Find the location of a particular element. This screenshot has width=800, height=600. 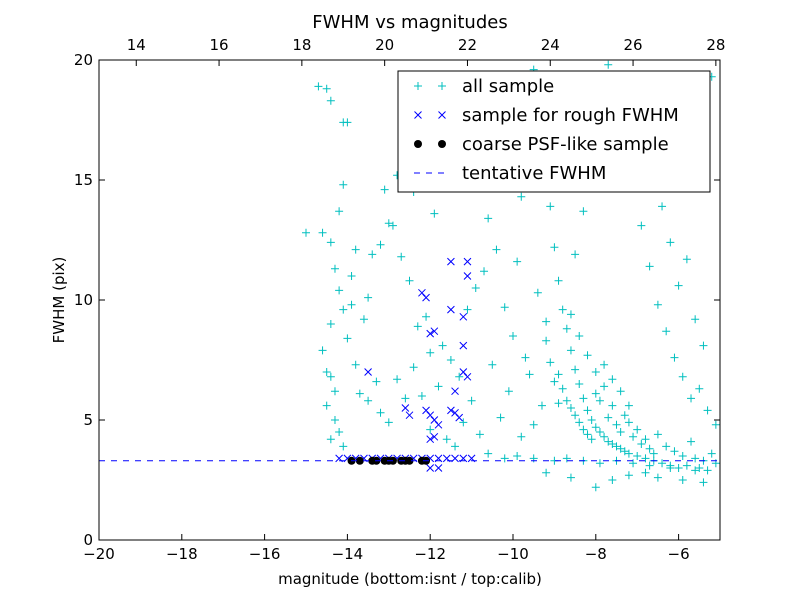

y-tick-label: 20 is located at coordinates (83, 60).